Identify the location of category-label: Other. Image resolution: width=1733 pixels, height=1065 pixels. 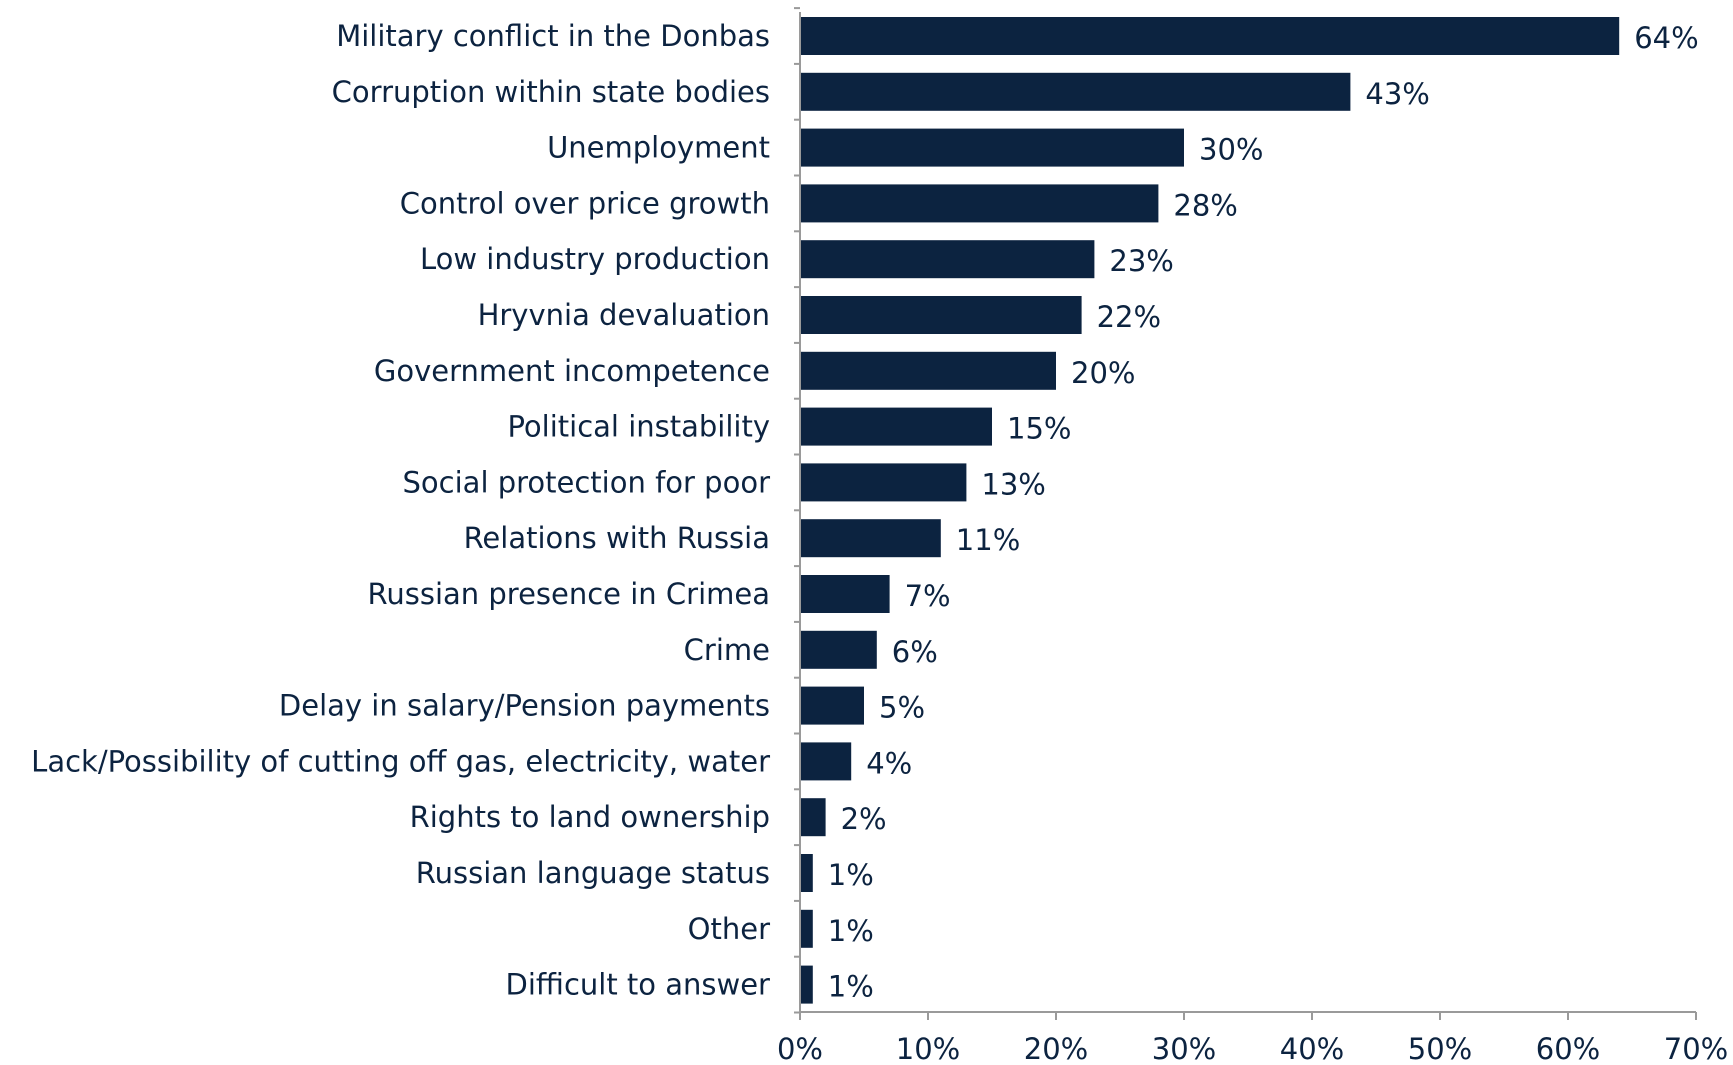
(729, 929).